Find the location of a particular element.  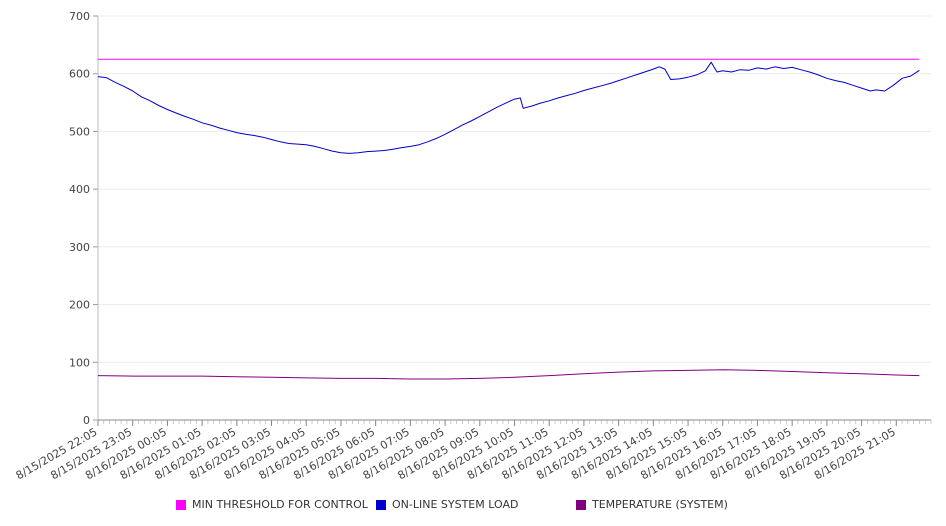

legend-label: MIN THRESHOLD FOR CONTROL is located at coordinates (280, 504).